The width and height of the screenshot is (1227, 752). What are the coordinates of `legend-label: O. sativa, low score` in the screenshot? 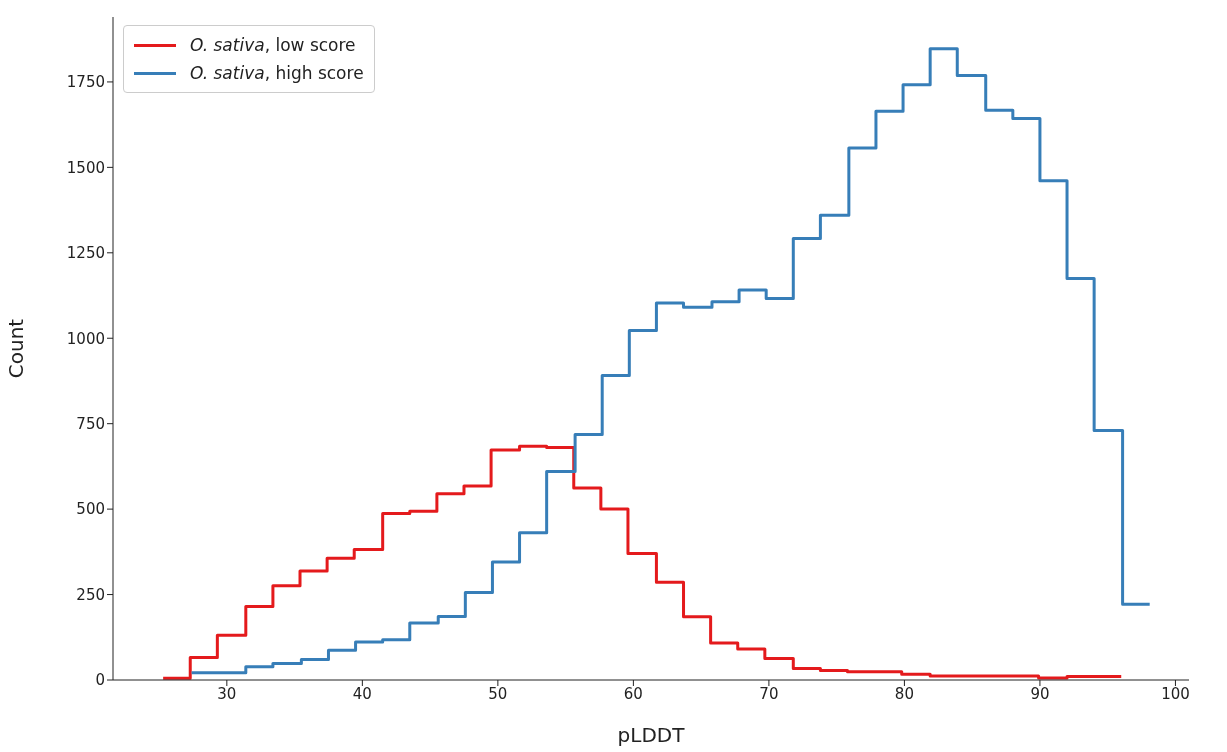 It's located at (273, 45).